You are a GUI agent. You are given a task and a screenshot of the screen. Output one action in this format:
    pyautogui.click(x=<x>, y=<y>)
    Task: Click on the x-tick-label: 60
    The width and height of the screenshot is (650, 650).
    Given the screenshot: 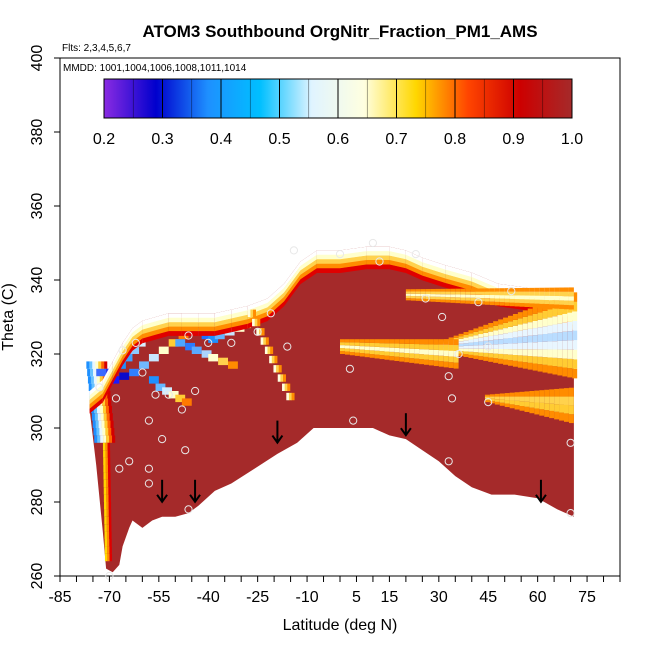 What is the action you would take?
    pyautogui.click(x=538, y=597)
    